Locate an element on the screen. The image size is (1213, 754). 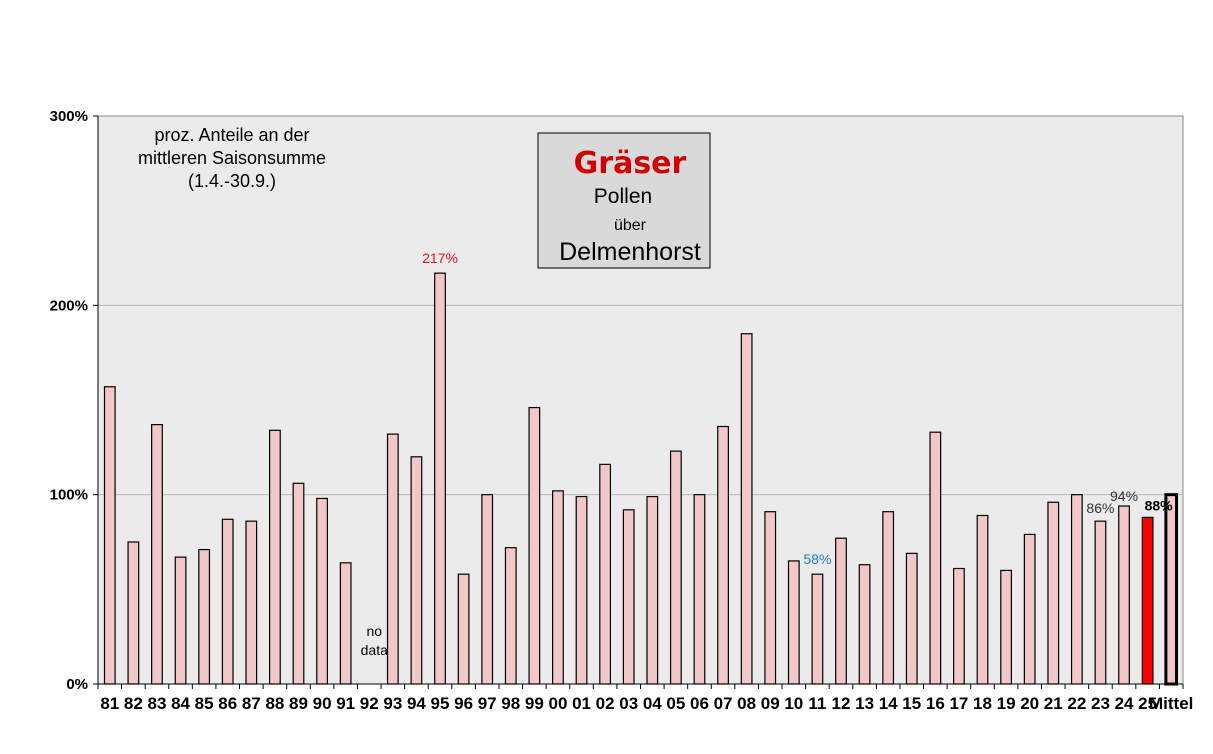
x-tick-label: 07 is located at coordinates (723, 703).